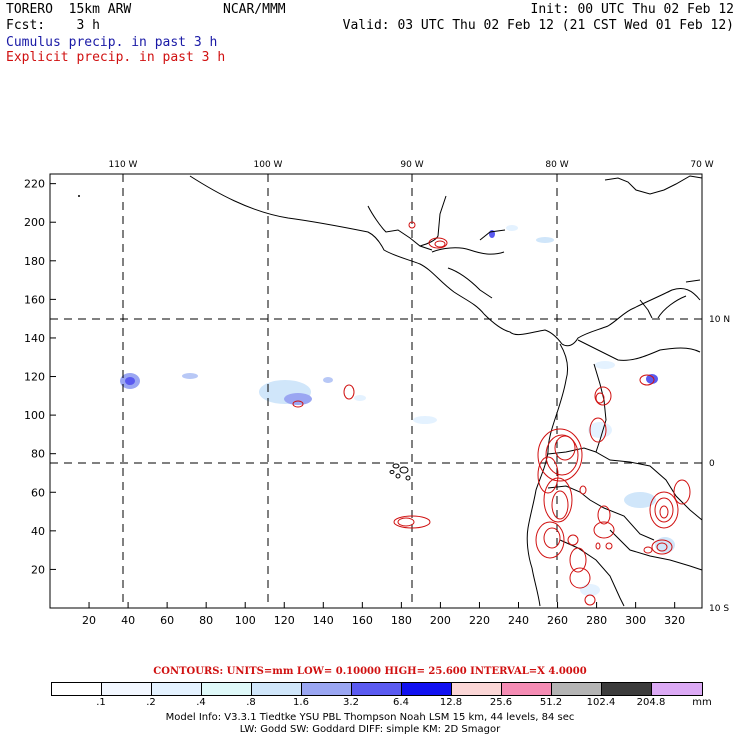  I want to click on y-tick-label: 180, so click(34, 261).